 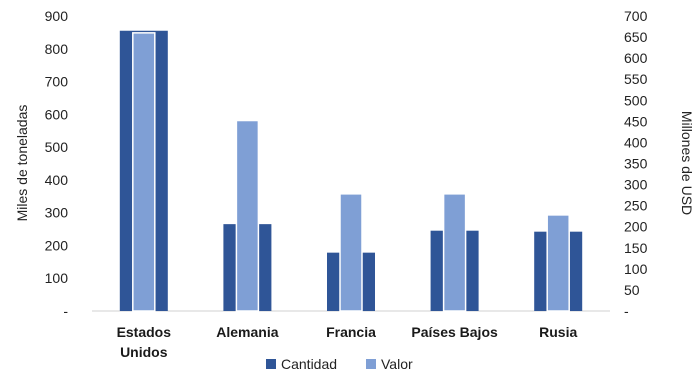 I want to click on legend-label-valor: Valor, so click(x=397, y=364).